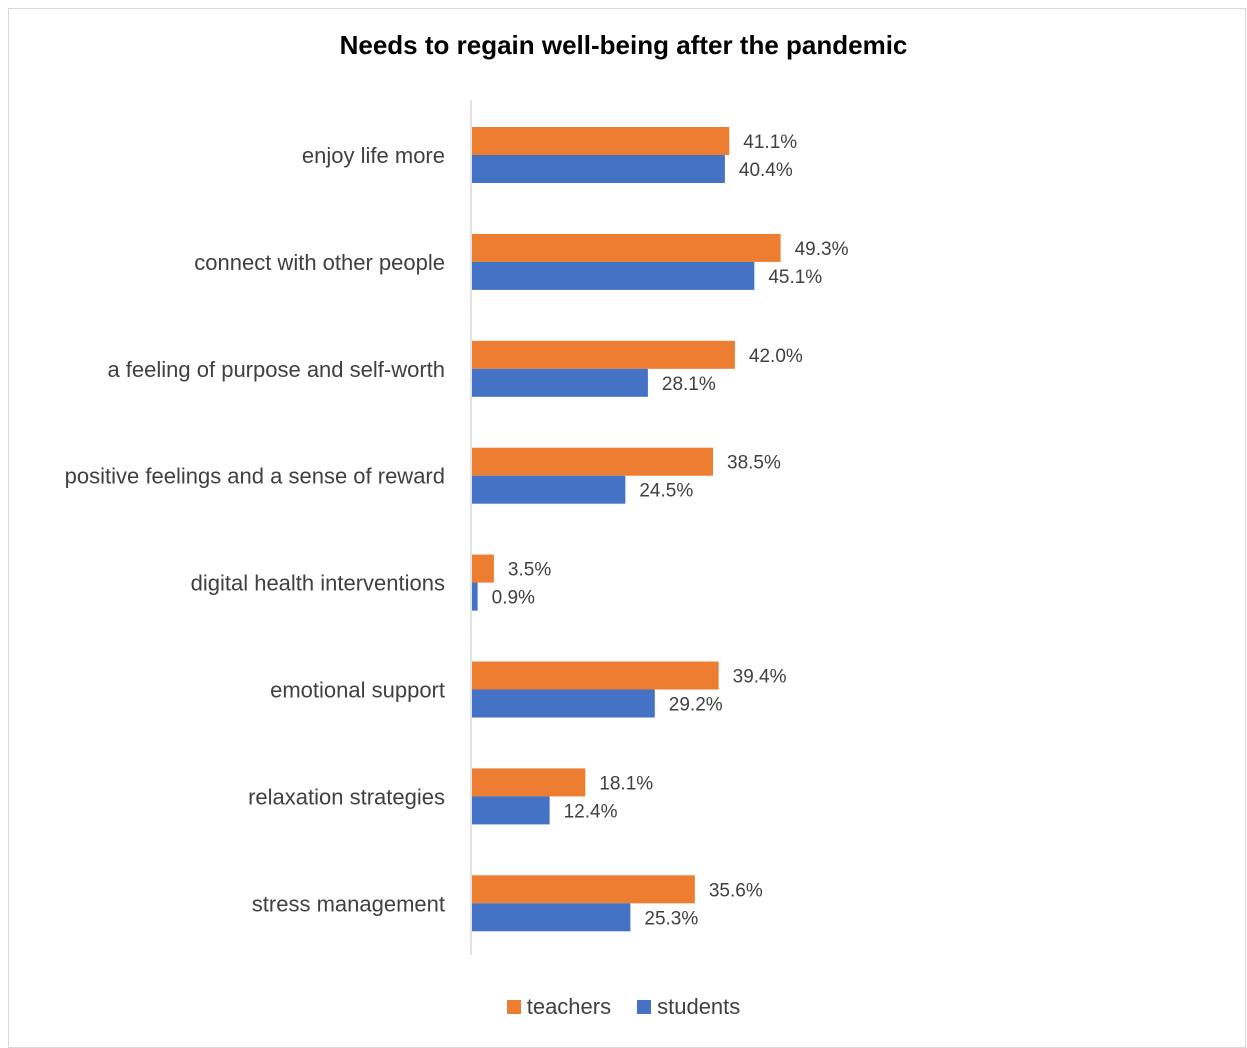 The image size is (1247, 1048). I want to click on legend-item-teachers: teachers, so click(559, 1007).